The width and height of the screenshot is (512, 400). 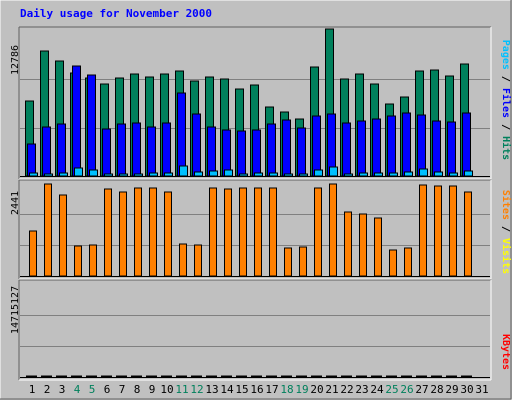 I want to click on day-label-7: 7, so click(x=122, y=389).